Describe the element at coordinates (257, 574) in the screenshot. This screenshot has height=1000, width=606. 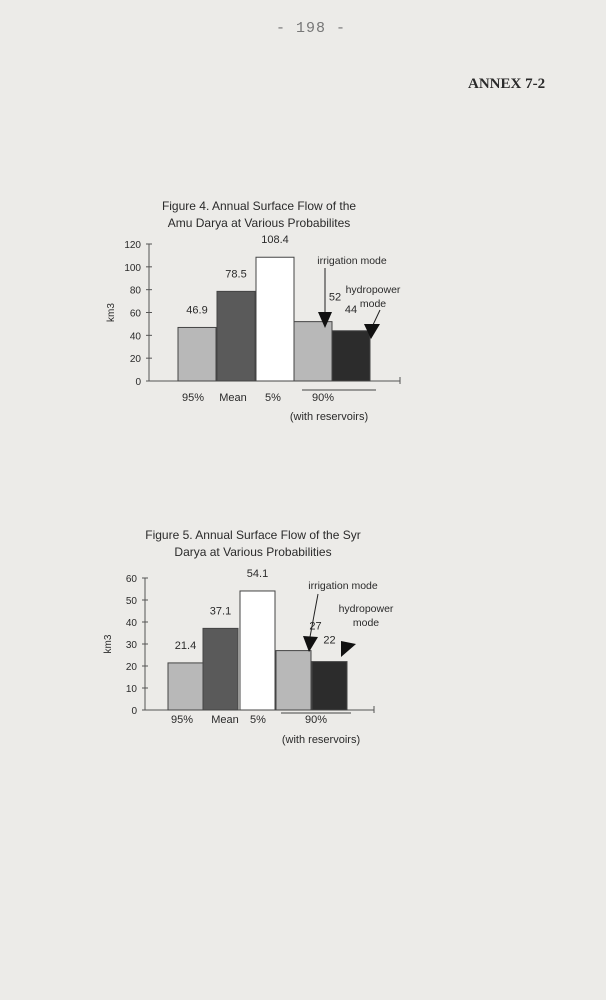
I see `data-label: 54.1` at that location.